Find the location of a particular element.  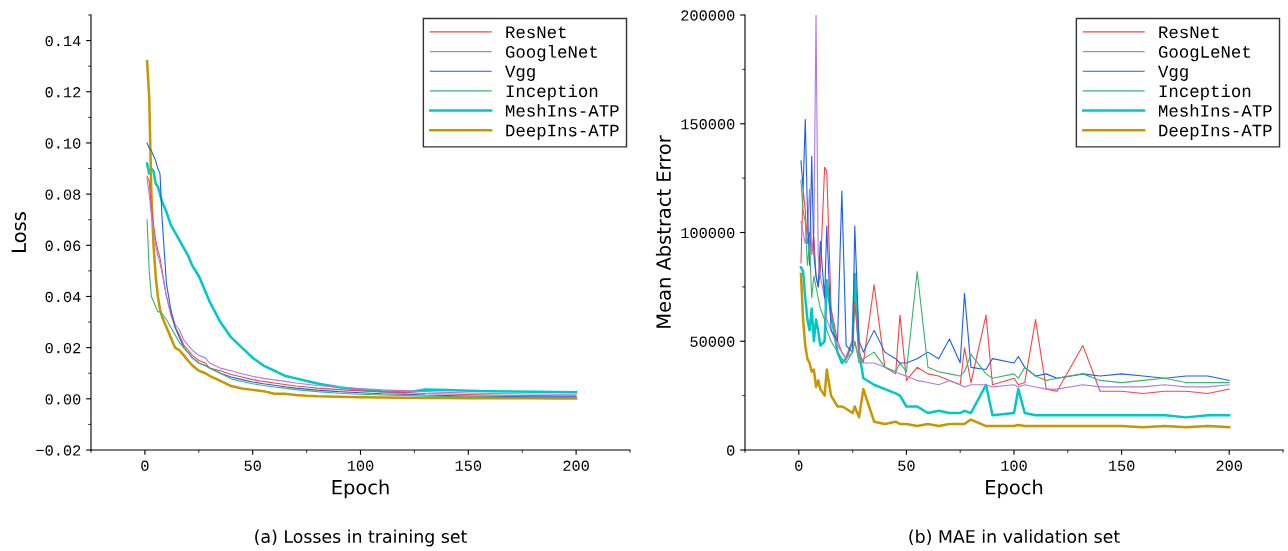

legend-label: GoogLeNet is located at coordinates (1204, 54).